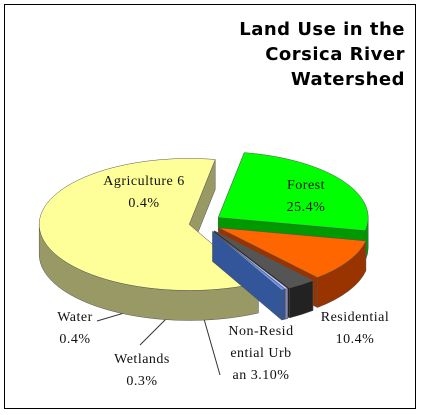 This screenshot has width=422, height=415. Describe the element at coordinates (142, 359) in the screenshot. I see `category-label: Wetlands` at that location.